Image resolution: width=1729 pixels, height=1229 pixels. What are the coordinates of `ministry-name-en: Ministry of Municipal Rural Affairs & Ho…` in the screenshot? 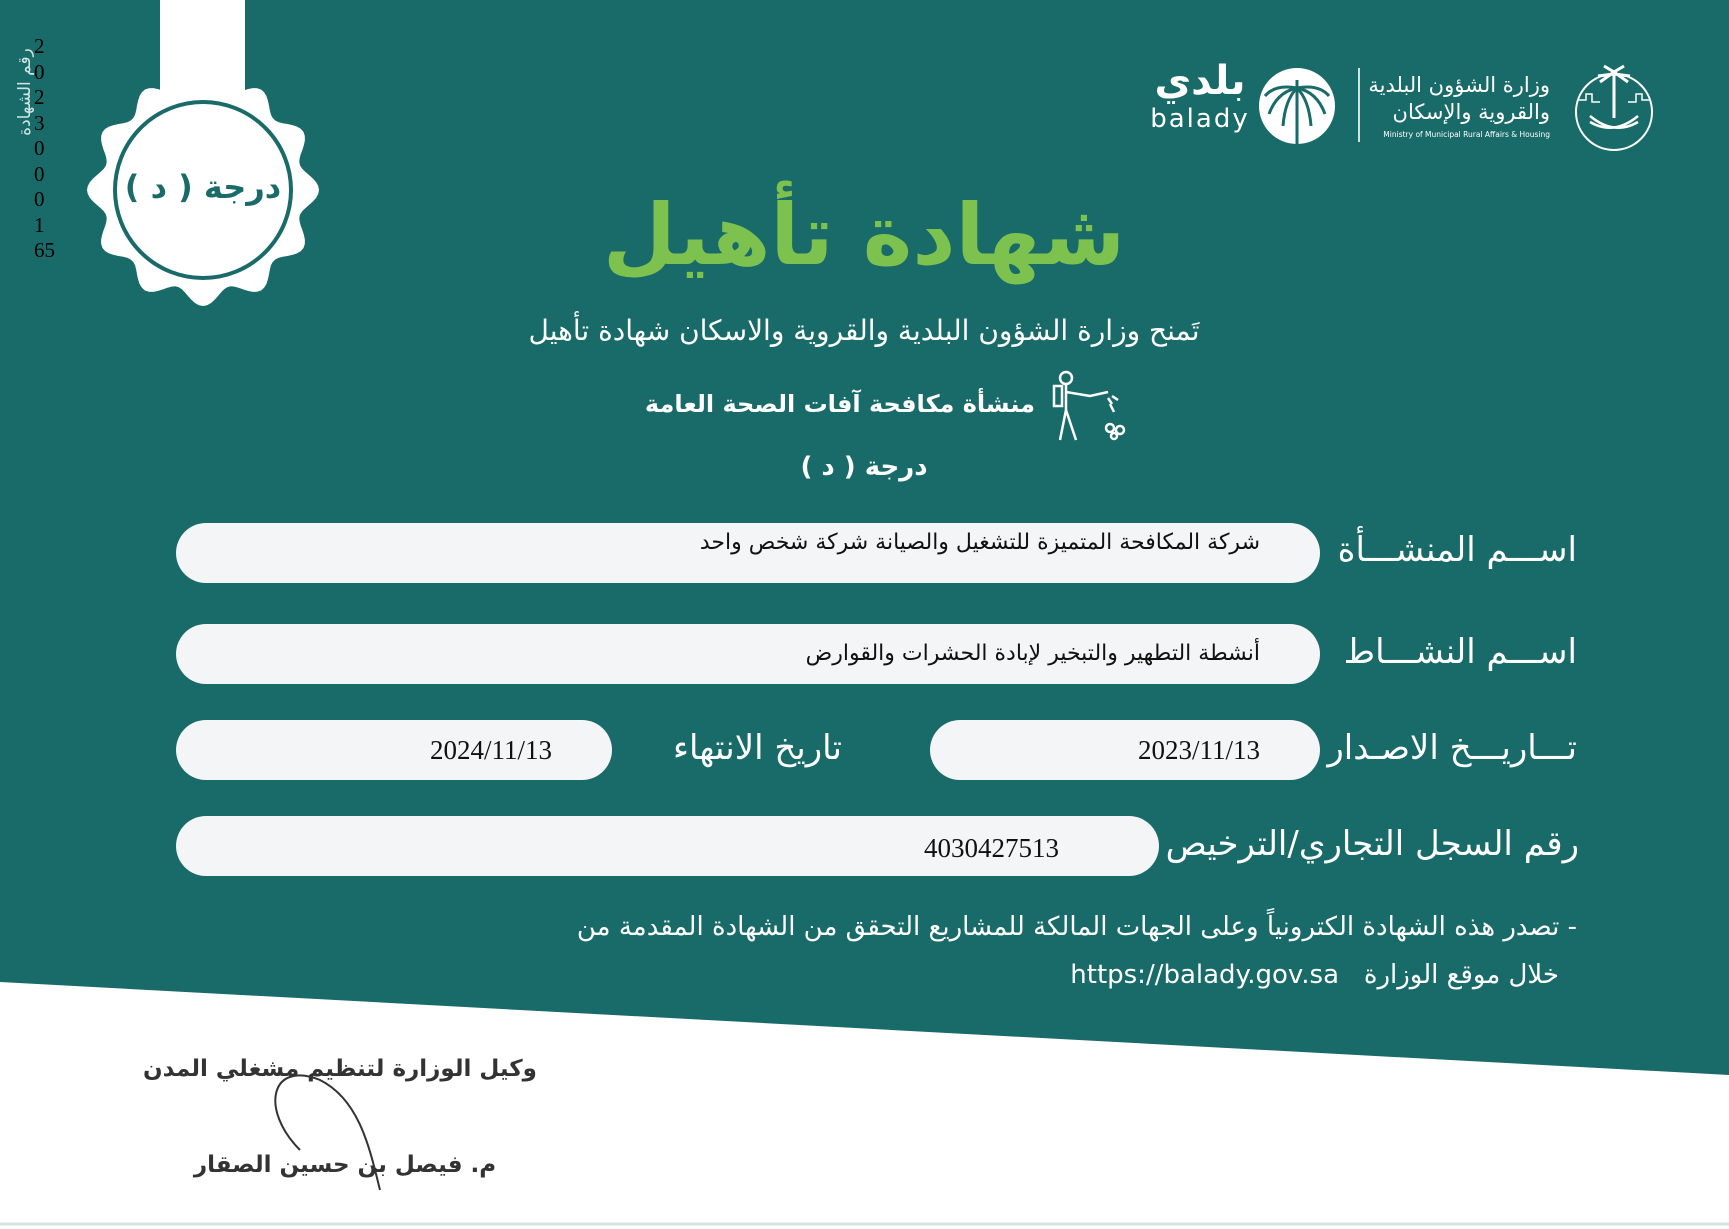 It's located at (1466, 134).